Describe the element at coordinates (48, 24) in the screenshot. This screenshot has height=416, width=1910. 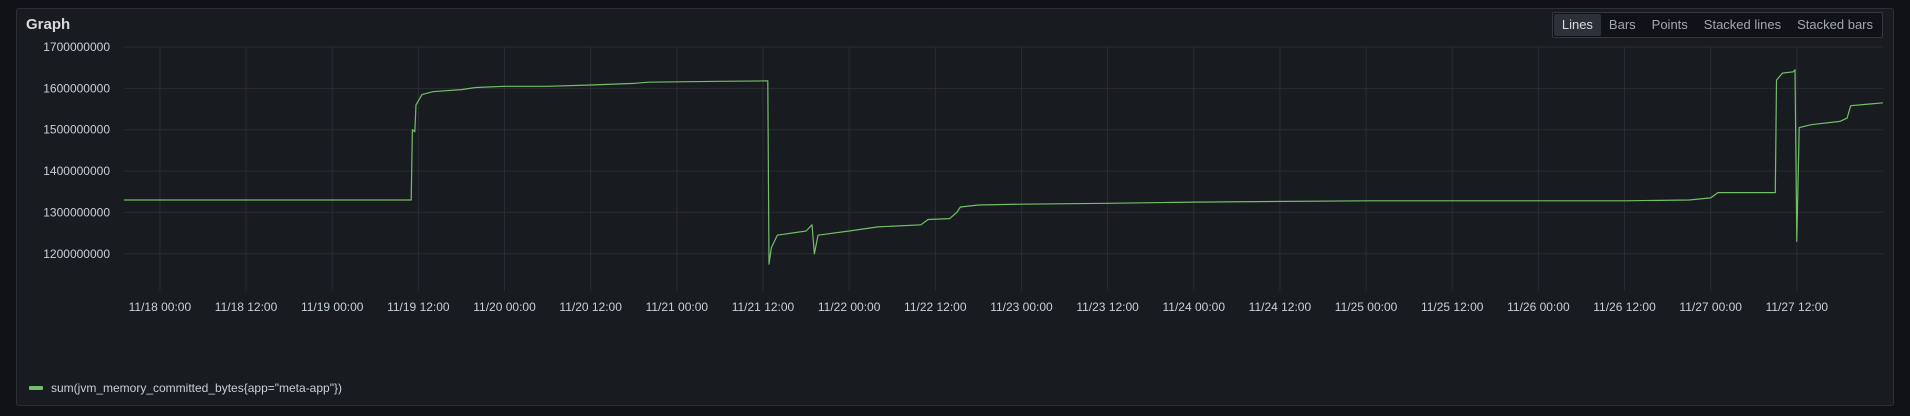
I see `panel-title: Graph` at that location.